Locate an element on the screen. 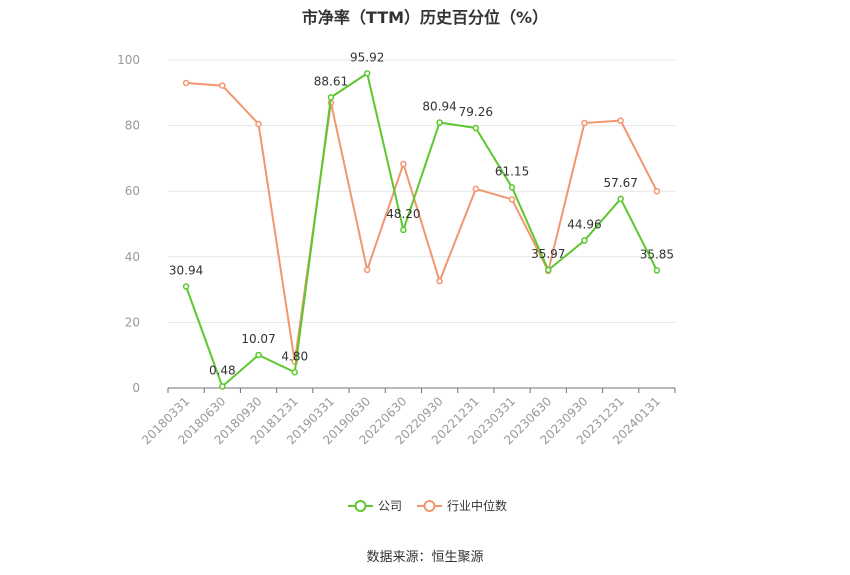 Image resolution: width=850 pixels, height=575 pixels. y-tick-label: 20 is located at coordinates (132, 322).